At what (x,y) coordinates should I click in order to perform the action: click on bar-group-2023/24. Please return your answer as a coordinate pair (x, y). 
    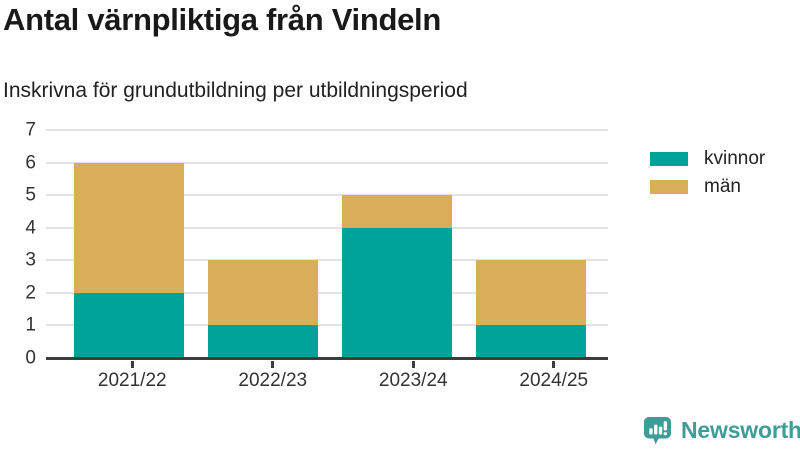
    Looking at the image, I should click on (397, 244).